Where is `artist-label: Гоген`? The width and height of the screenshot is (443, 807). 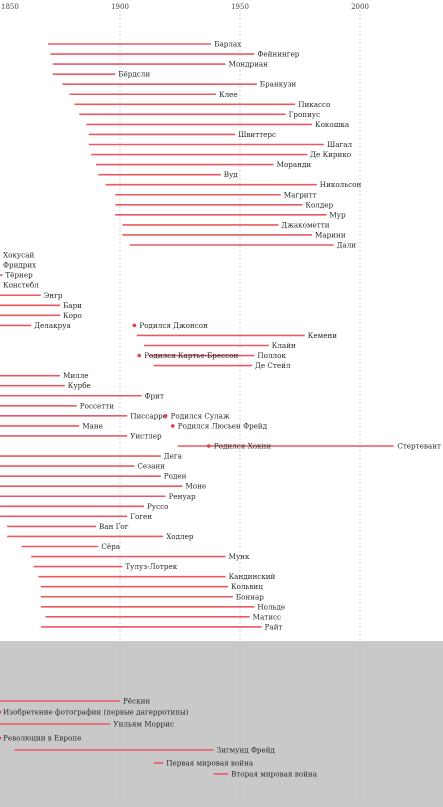
artist-label: Гоген is located at coordinates (141, 516).